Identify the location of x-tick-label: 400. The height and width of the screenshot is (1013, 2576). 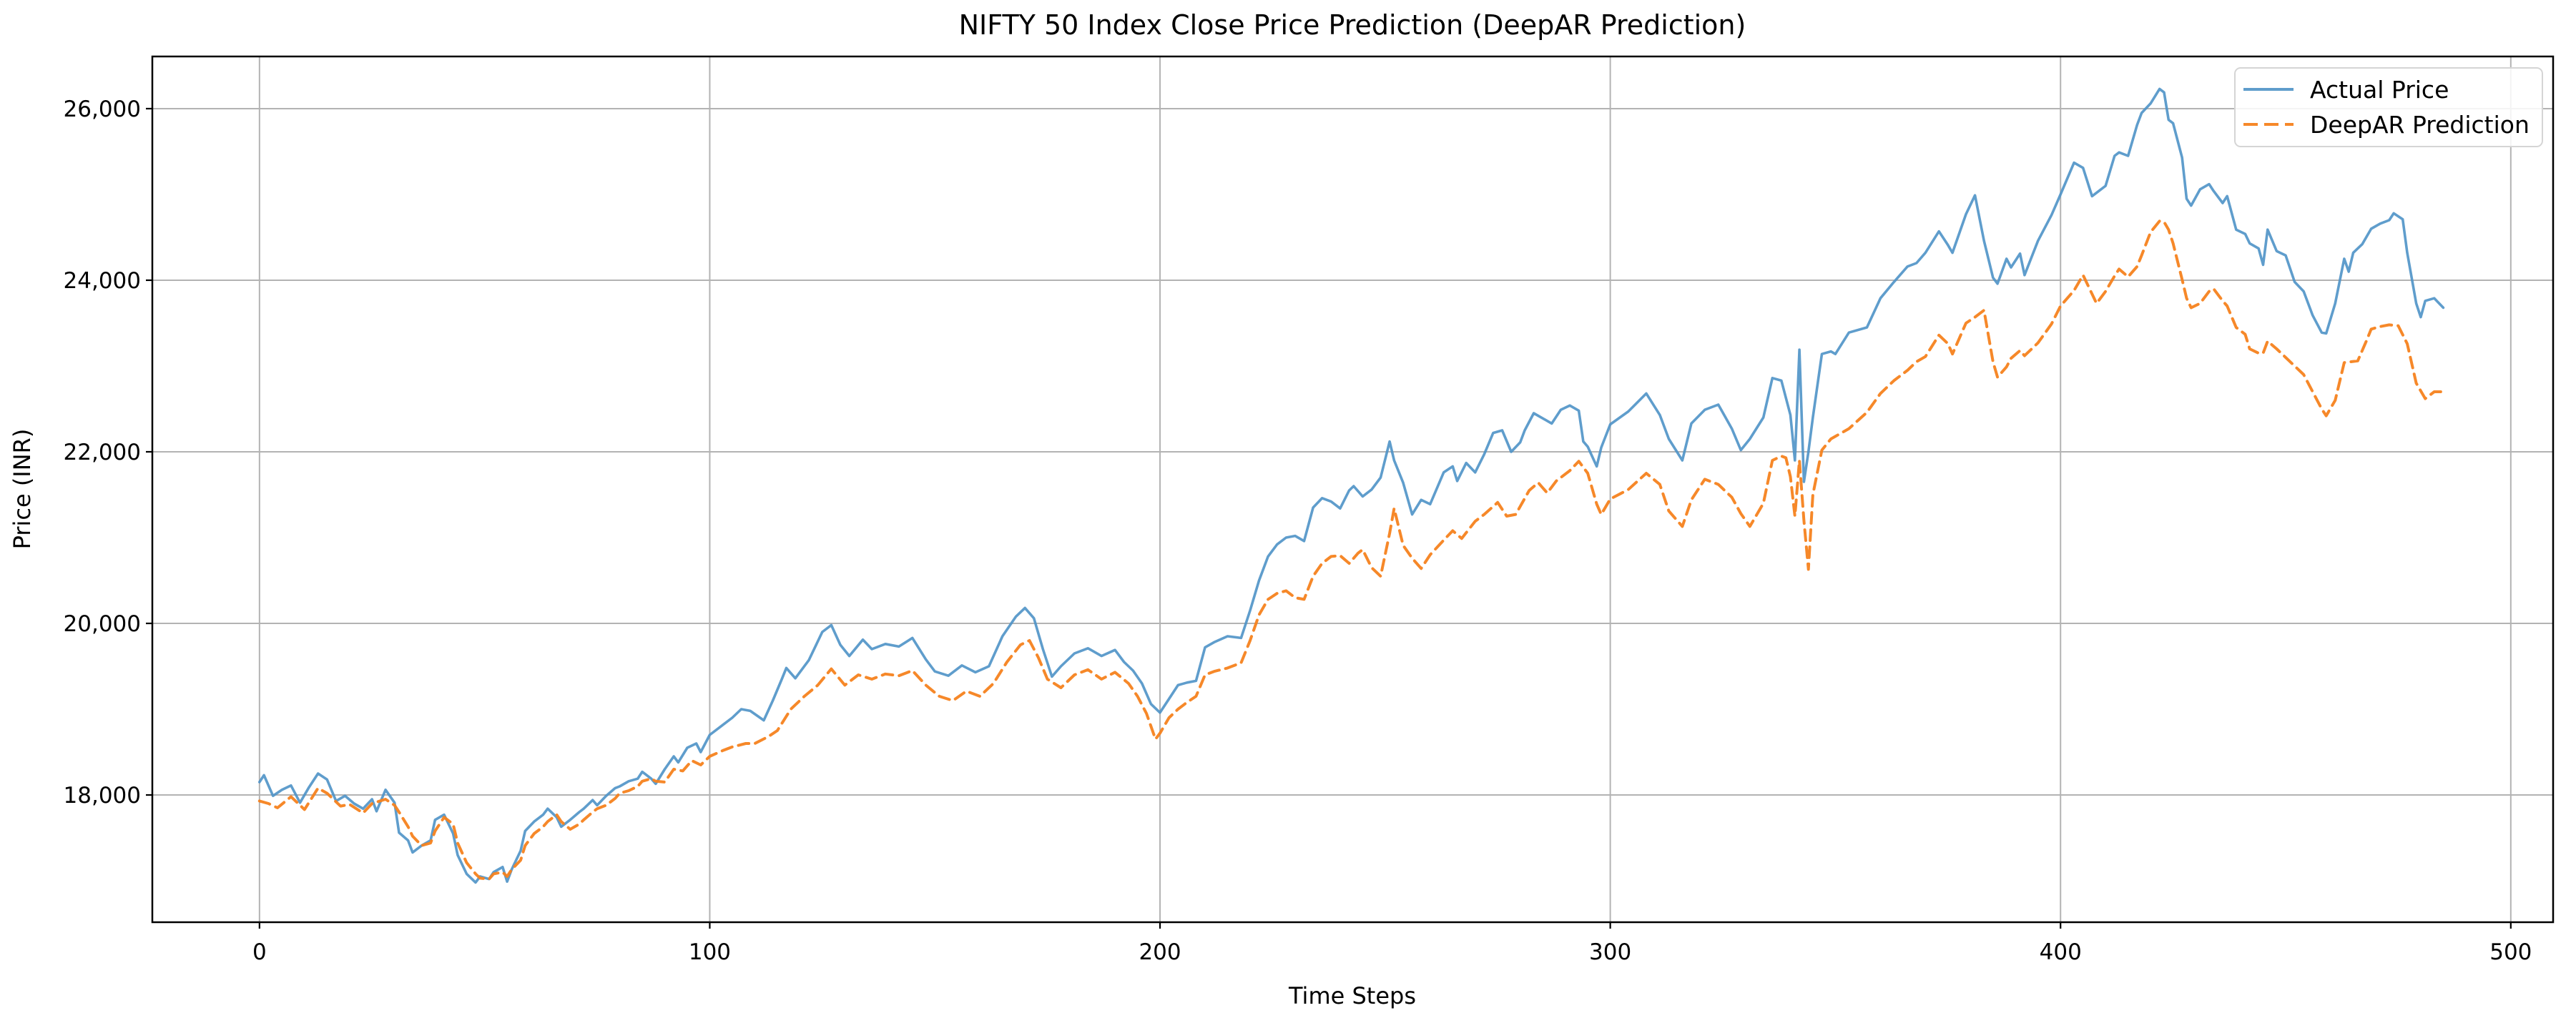
(2061, 952).